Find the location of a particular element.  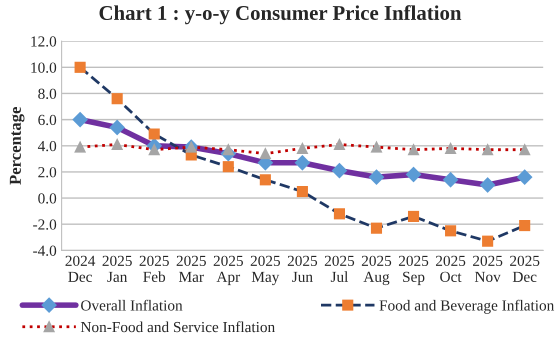

legend-label: Food and Beverage Inflation is located at coordinates (467, 307).